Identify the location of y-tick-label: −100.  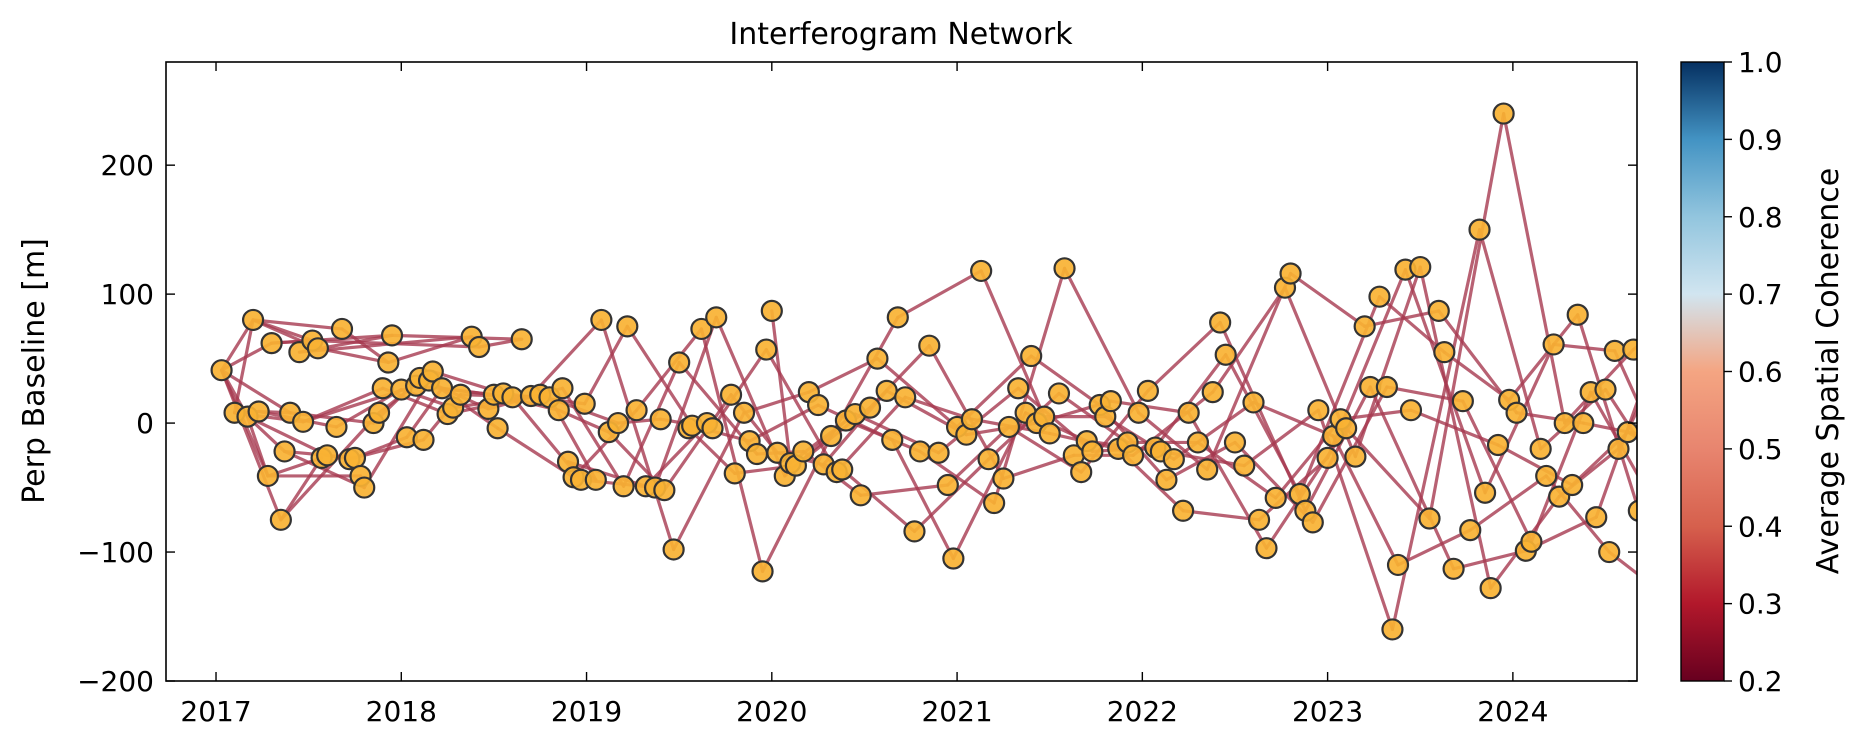
(115, 552).